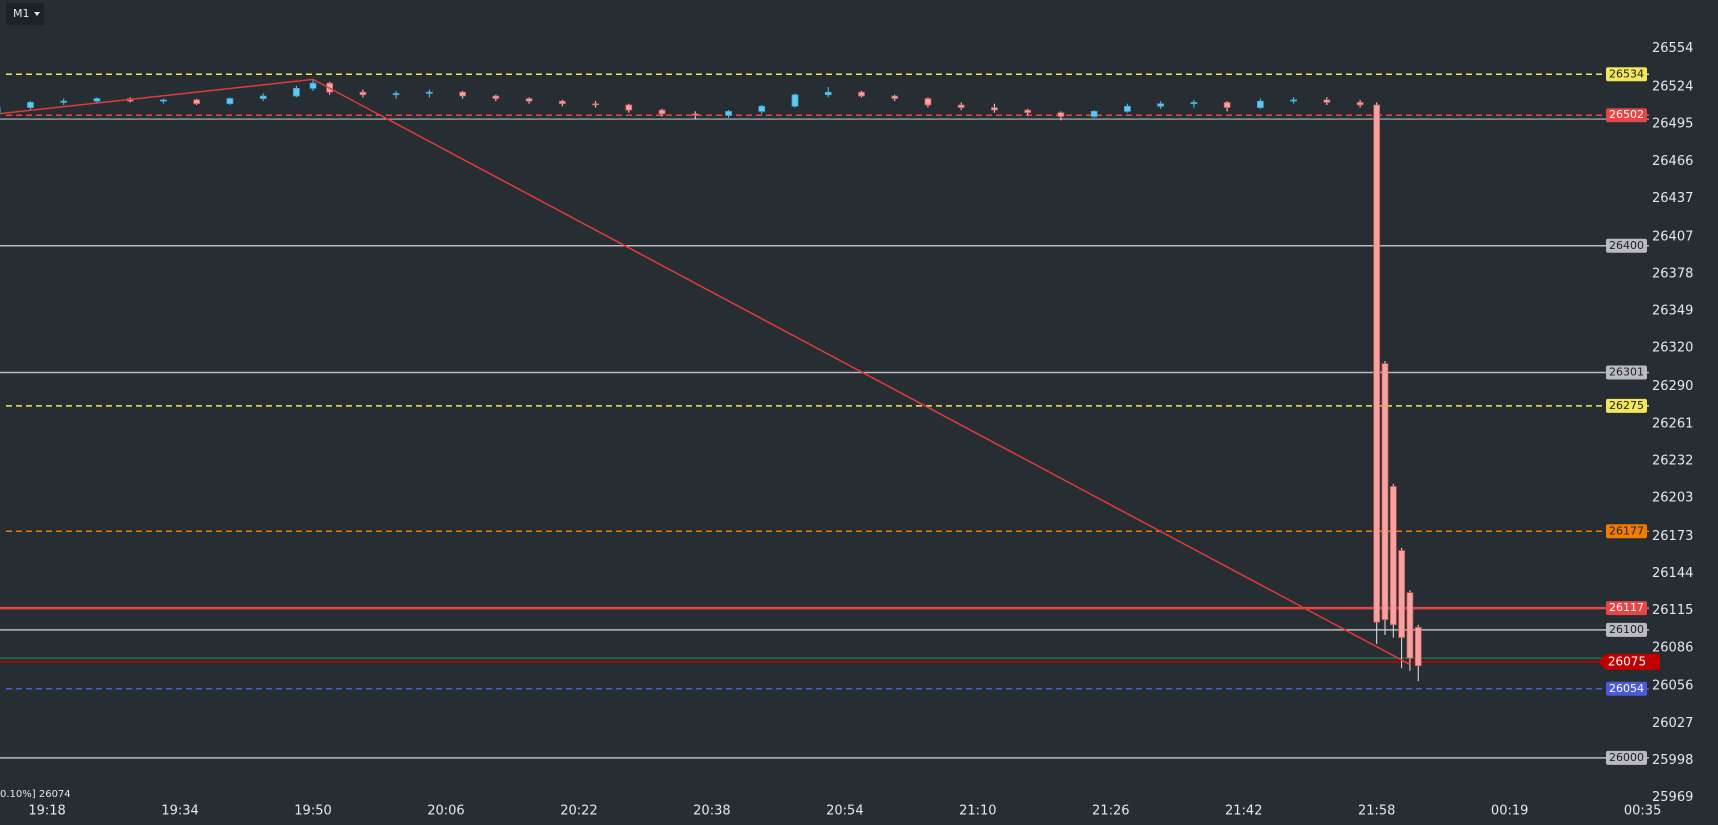 The width and height of the screenshot is (1718, 825). I want to click on level-label: 26117, so click(1626, 607).